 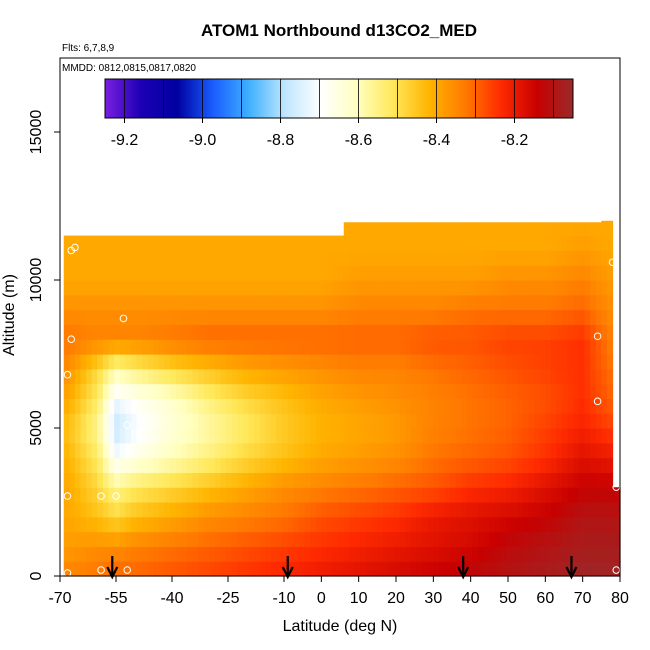 What do you see at coordinates (101, 570) in the screenshot?
I see `sample-point` at bounding box center [101, 570].